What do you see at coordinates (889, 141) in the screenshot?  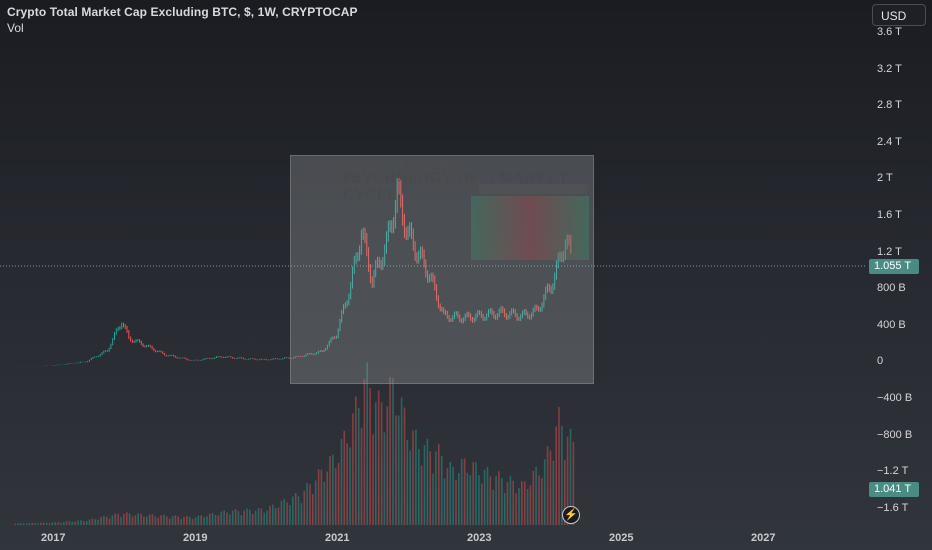 I see `price-axis-tick: 2.4 T` at bounding box center [889, 141].